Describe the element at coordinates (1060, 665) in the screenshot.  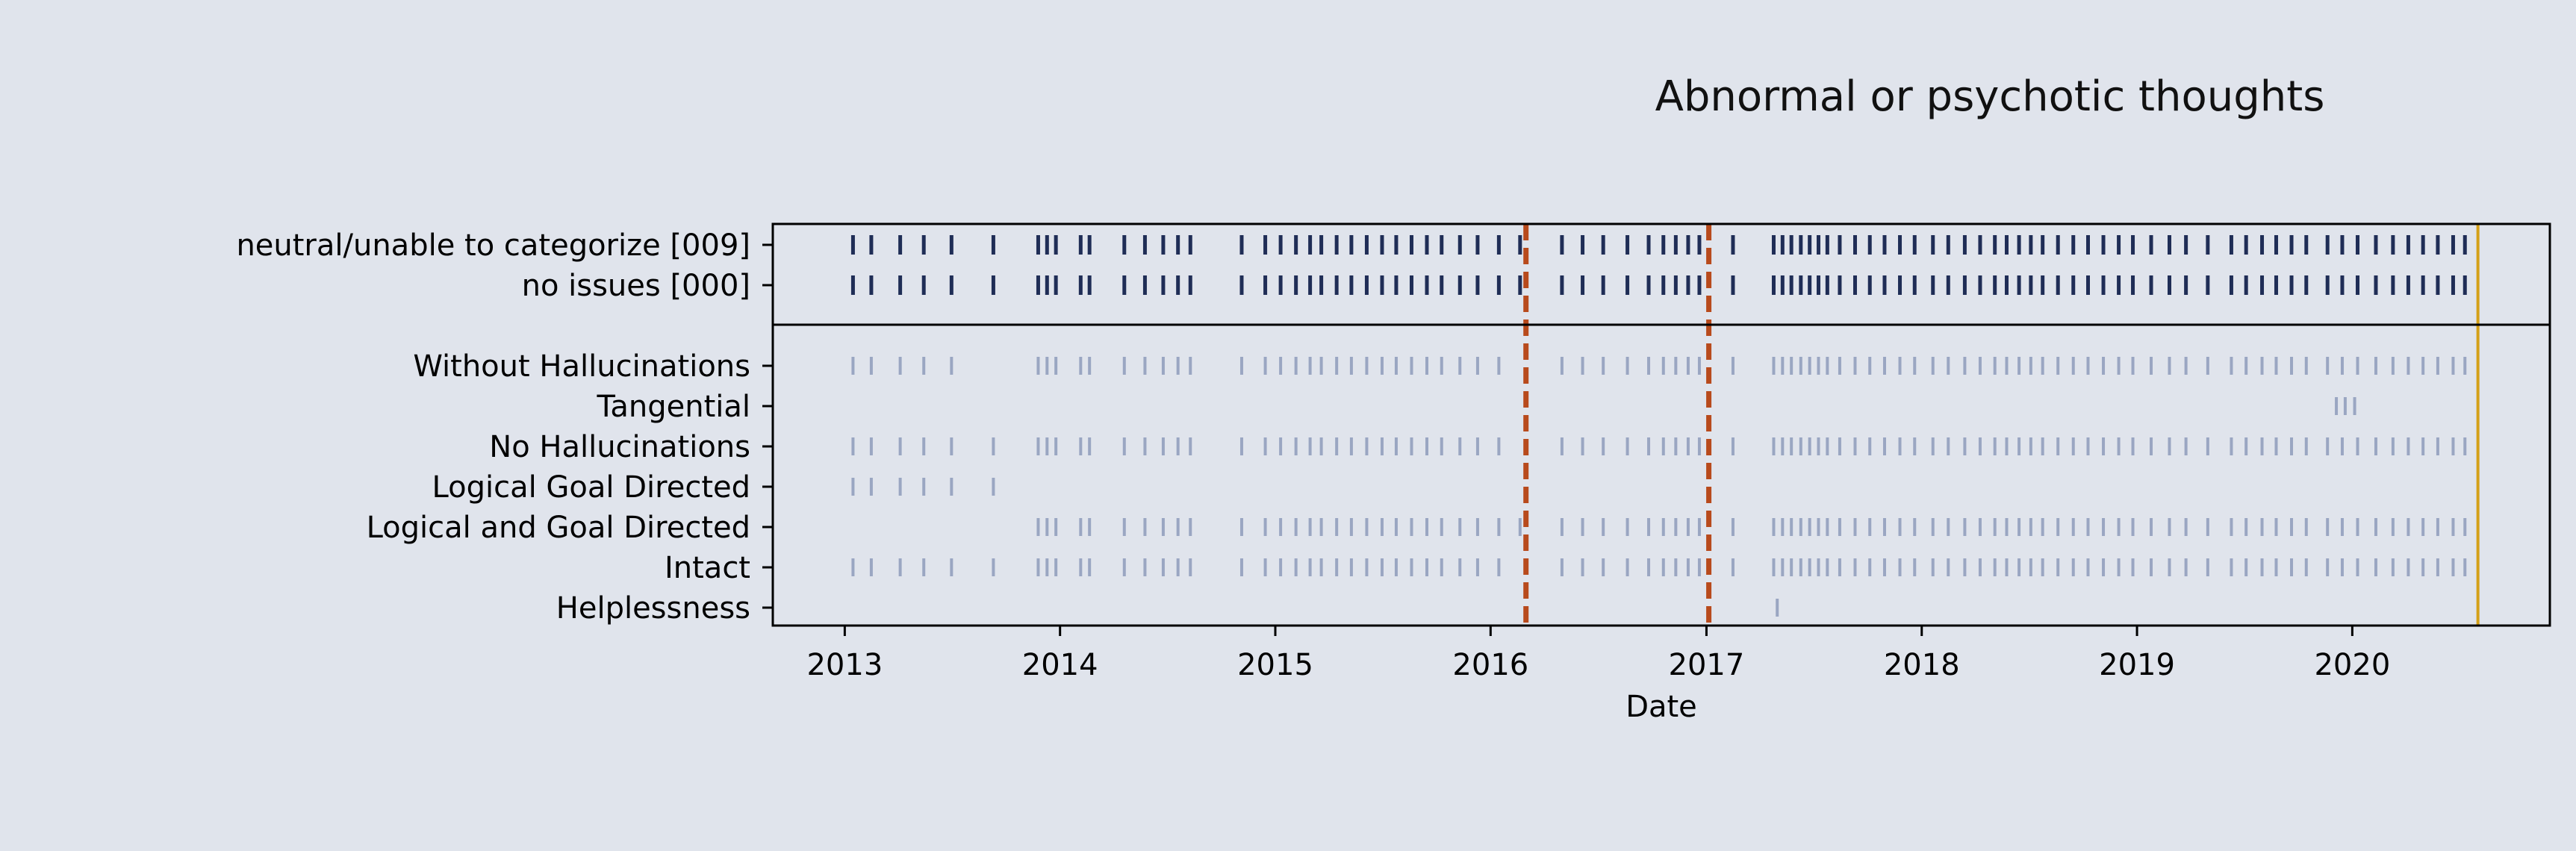
I see `x-tick-label-2014: 2014` at that location.